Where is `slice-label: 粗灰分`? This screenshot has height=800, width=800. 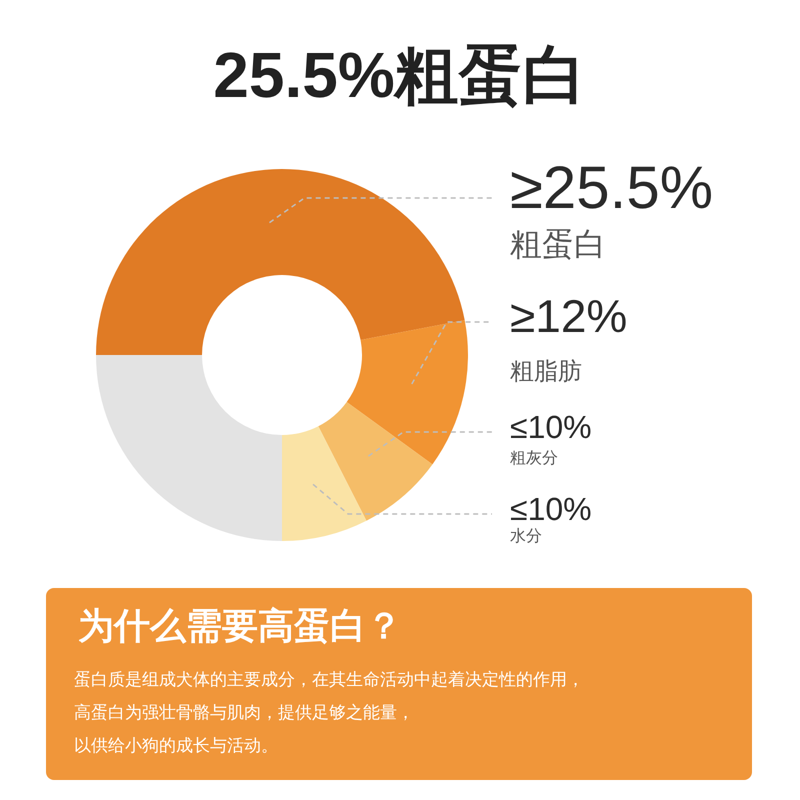
slice-label: 粗灰分 is located at coordinates (534, 458).